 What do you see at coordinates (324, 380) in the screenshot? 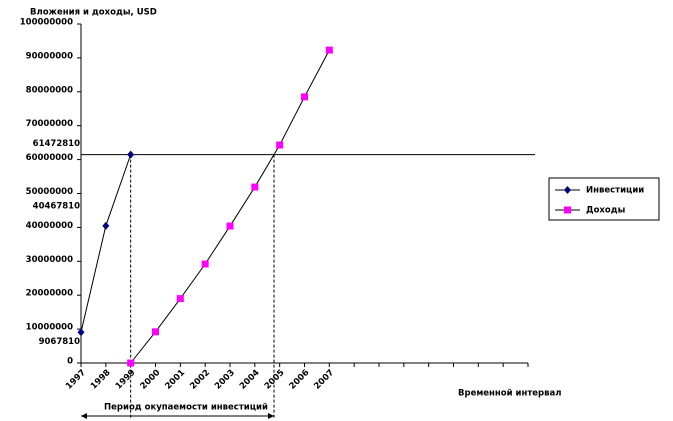
I see `x-tick-label: 2007` at bounding box center [324, 380].